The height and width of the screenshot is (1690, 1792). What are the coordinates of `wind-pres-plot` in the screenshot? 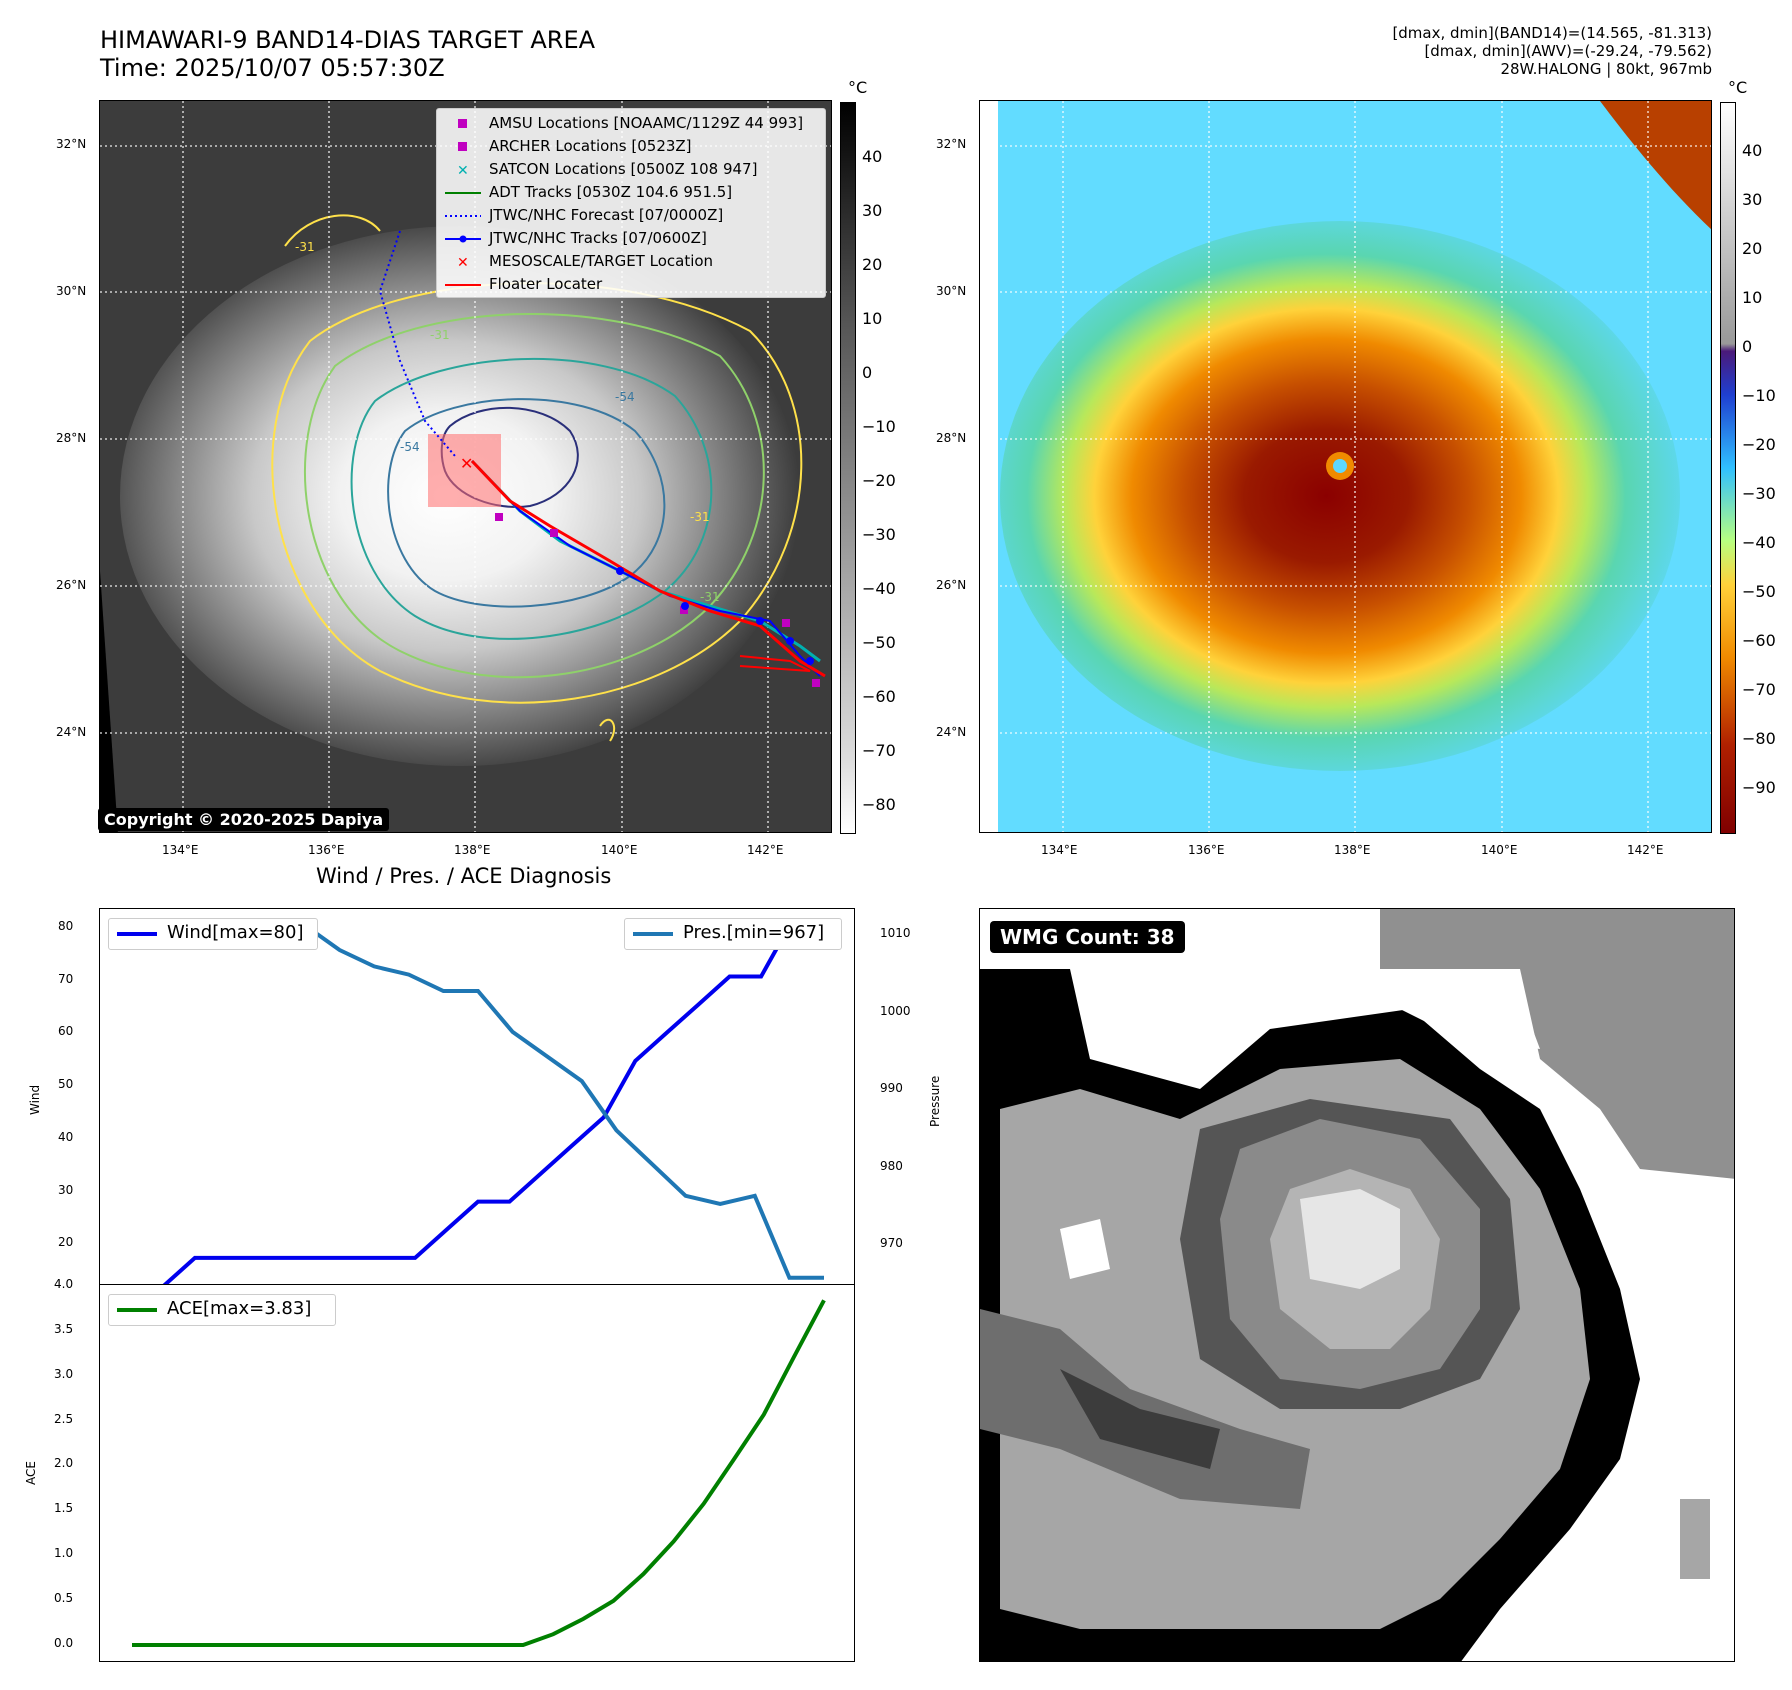 It's located at (478, 1101).